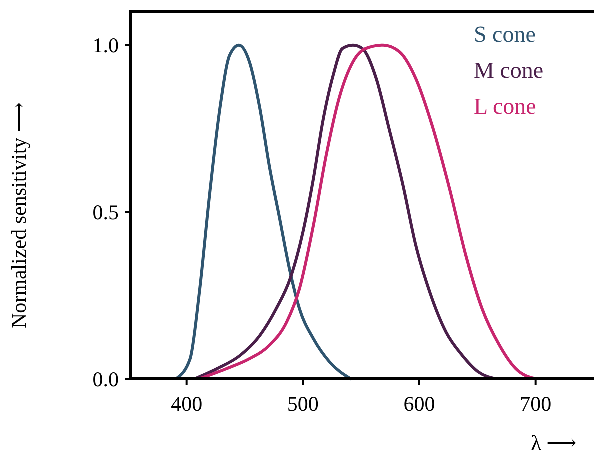  What do you see at coordinates (187, 404) in the screenshot?
I see `x-tick-label: 400` at bounding box center [187, 404].